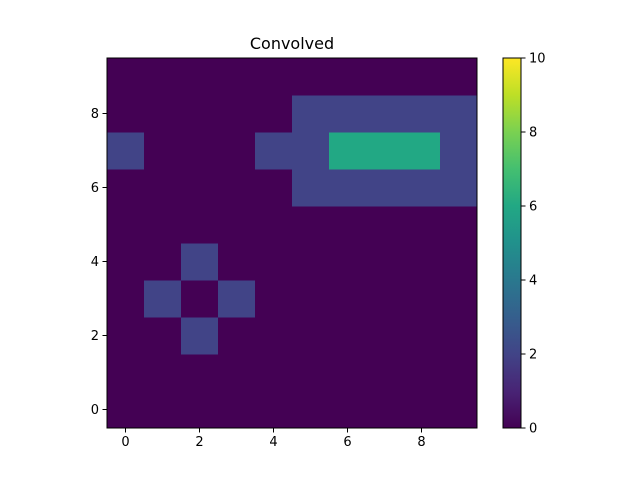  I want to click on x-tick-label: 6, so click(347, 442).